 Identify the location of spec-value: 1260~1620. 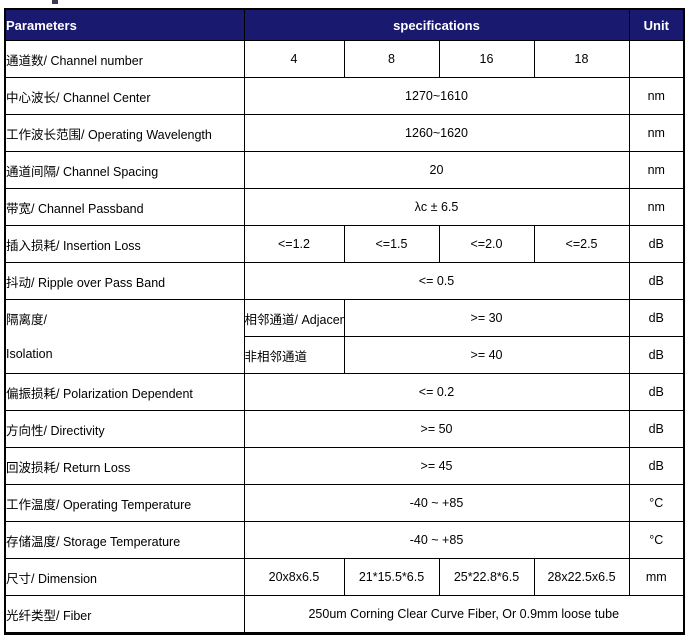
(436, 133).